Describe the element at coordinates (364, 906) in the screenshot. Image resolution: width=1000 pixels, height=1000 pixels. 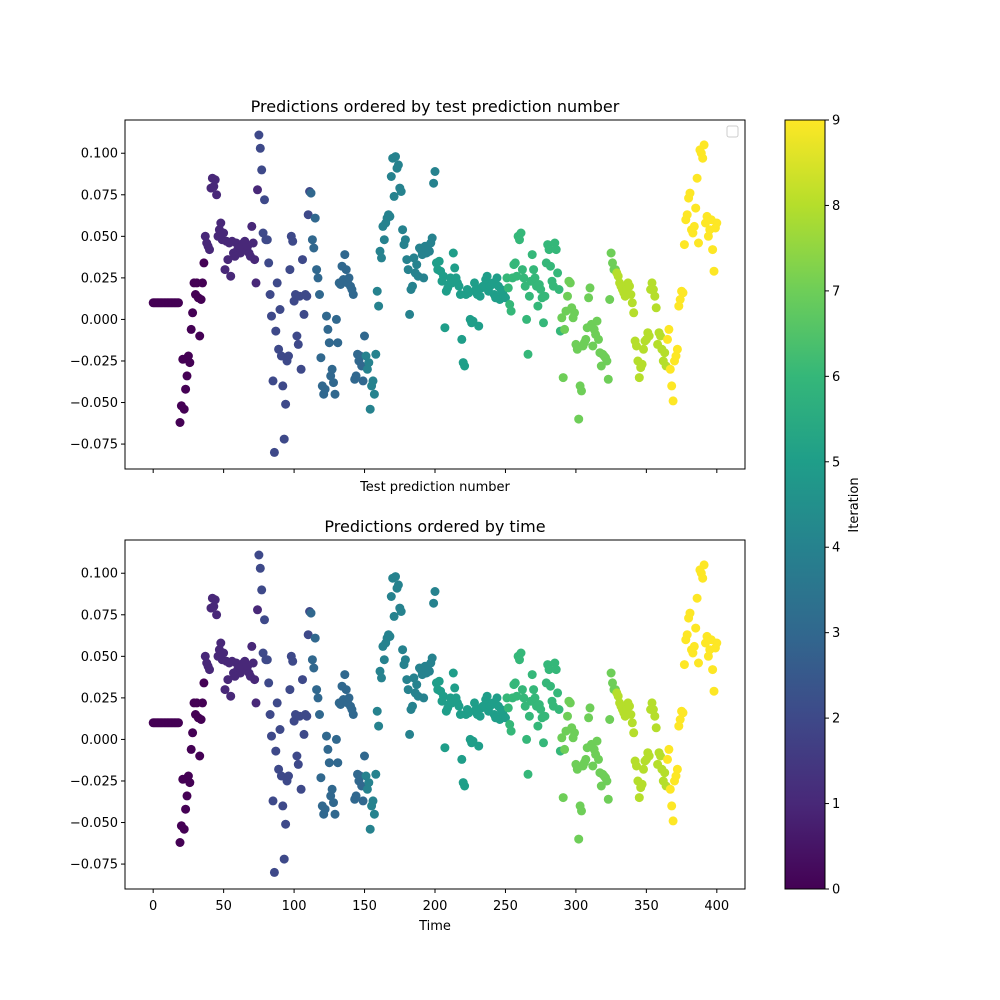
I see `x-tick-label: 150` at that location.